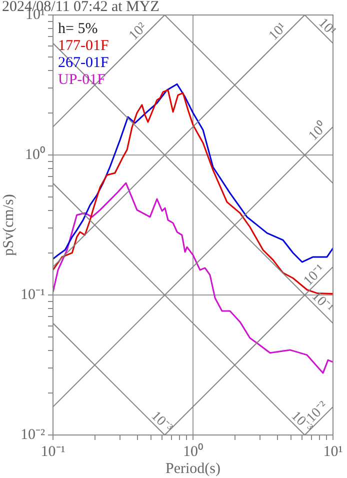 Image resolution: width=347 pixels, height=478 pixels. What do you see at coordinates (333, 452) in the screenshot?
I see `x-tick-label: 10¹` at bounding box center [333, 452].